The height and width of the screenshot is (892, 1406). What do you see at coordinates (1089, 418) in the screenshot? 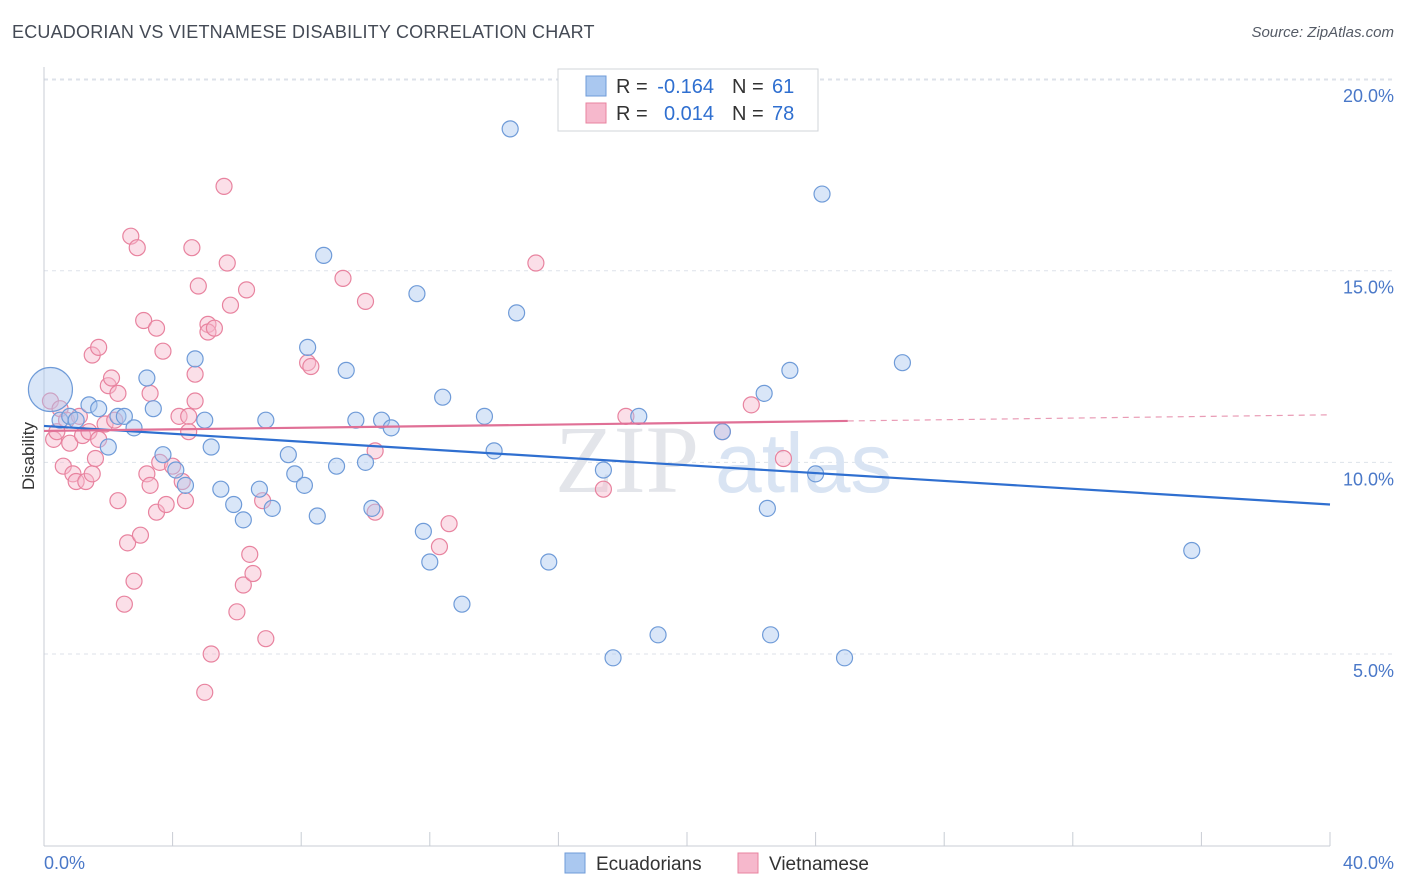
I see `vietnamese-trendline-extension` at bounding box center [1089, 418].